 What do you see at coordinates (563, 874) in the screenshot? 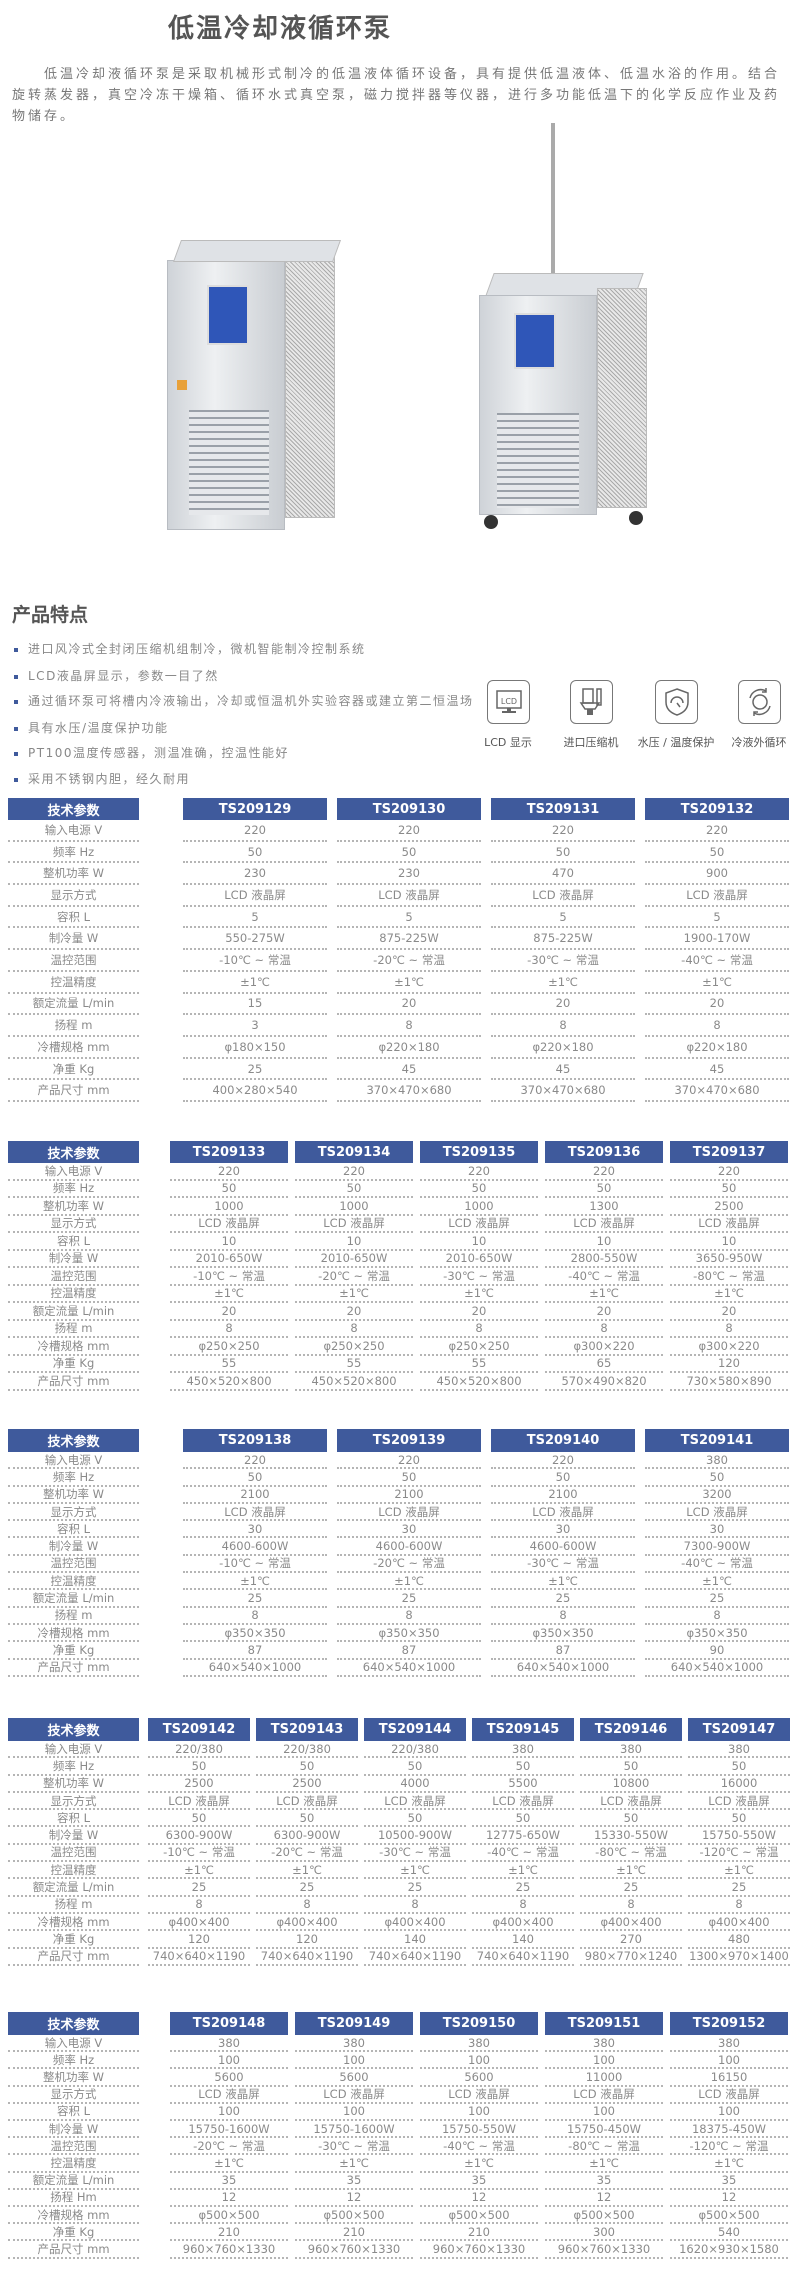
I see `table-cell: 470` at bounding box center [563, 874].